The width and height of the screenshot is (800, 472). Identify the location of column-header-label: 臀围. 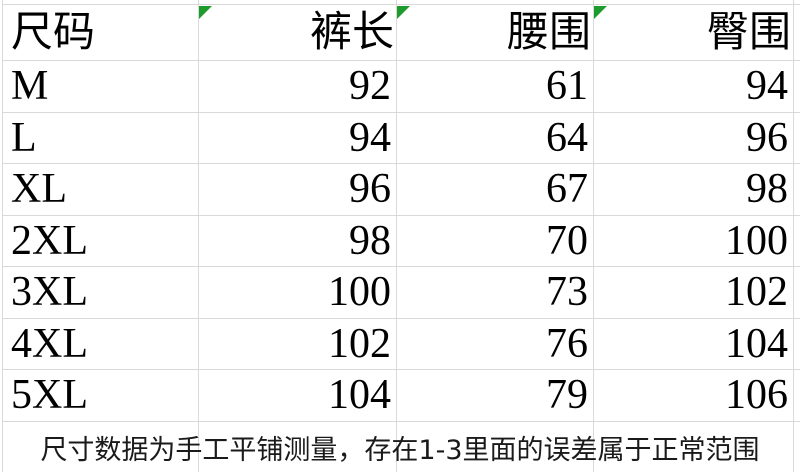
(748, 32).